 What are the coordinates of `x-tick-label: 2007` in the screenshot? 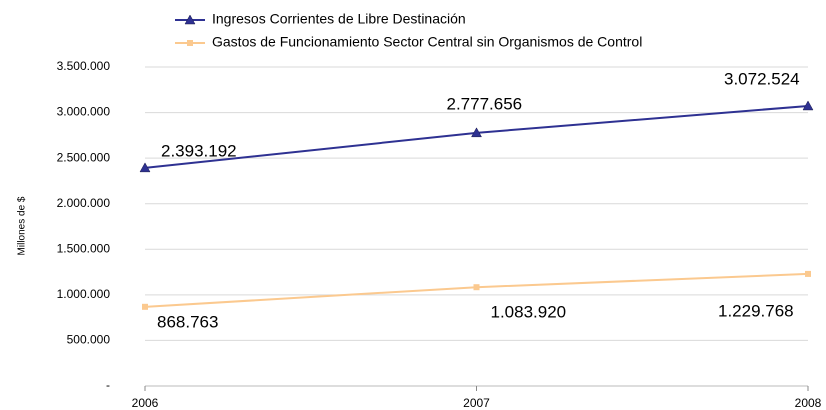 It's located at (476, 403).